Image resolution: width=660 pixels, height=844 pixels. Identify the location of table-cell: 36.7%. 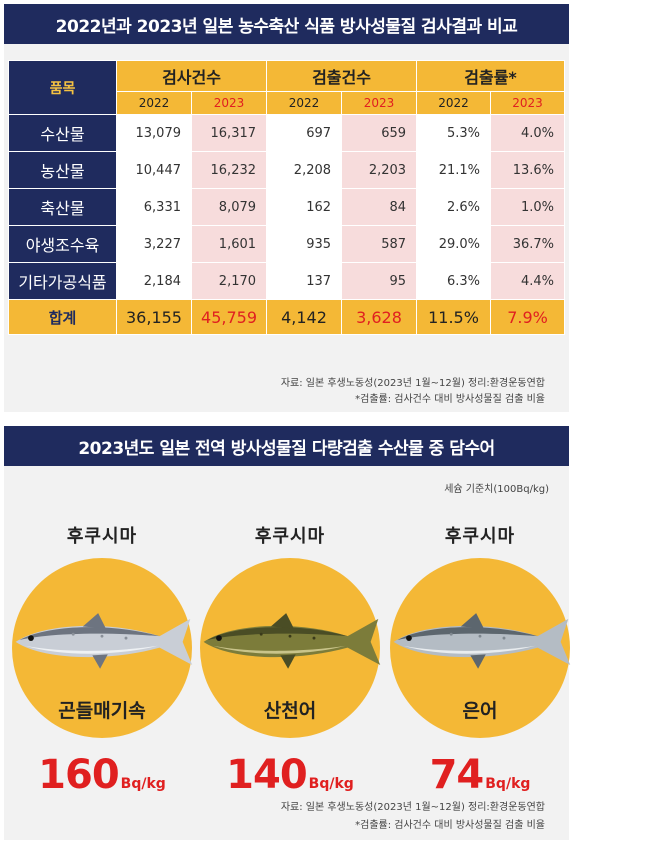
(528, 244).